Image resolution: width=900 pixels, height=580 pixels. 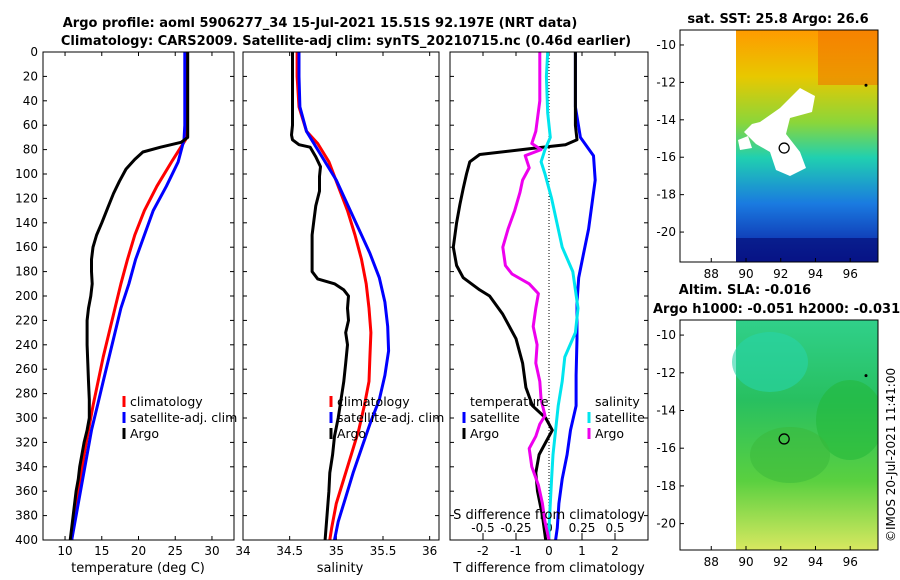 I want to click on y-tick-label: 60, so click(x=30, y=125).